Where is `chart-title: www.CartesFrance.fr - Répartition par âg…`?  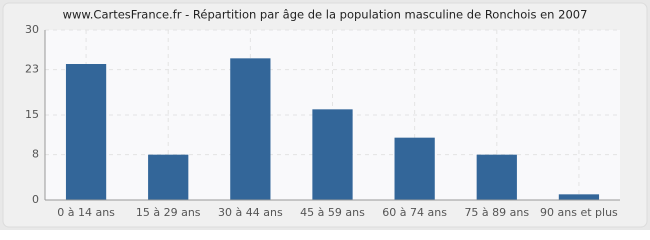
chart-title: www.CartesFrance.fr - Répartition par âg… is located at coordinates (325, 15).